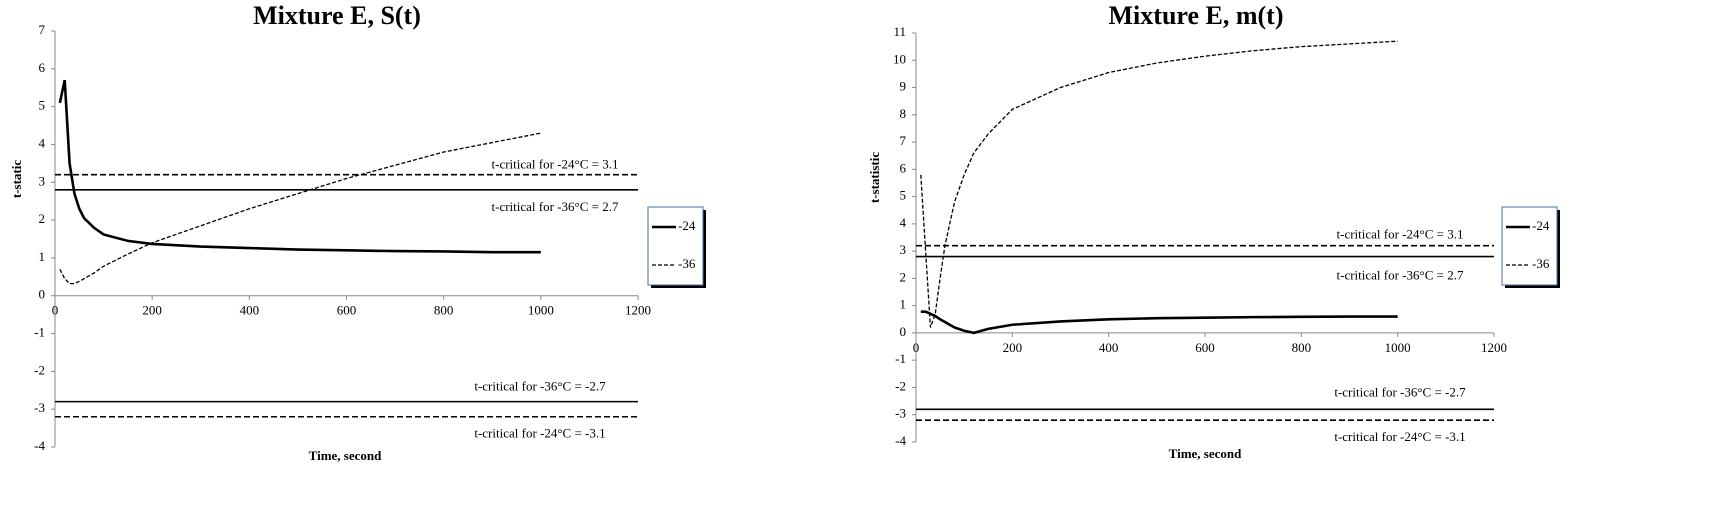 This screenshot has height=512, width=1711. What do you see at coordinates (337, 15) in the screenshot?
I see `chart-title: Mixture E, S(t)` at bounding box center [337, 15].